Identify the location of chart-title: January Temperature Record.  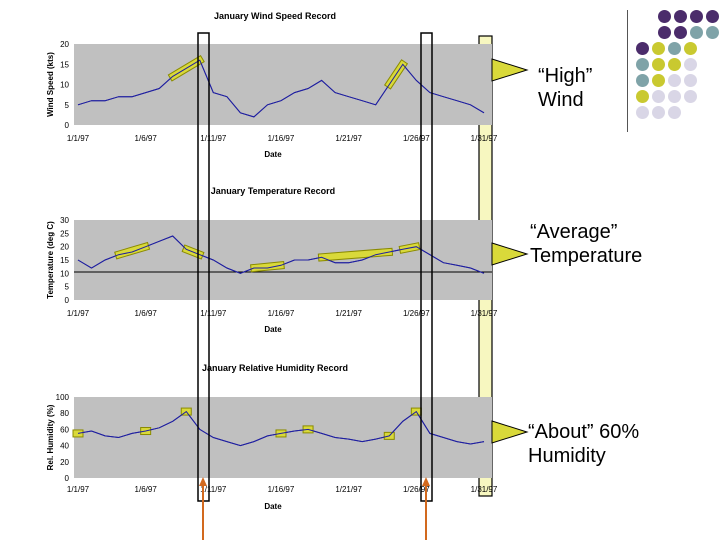
(273, 191).